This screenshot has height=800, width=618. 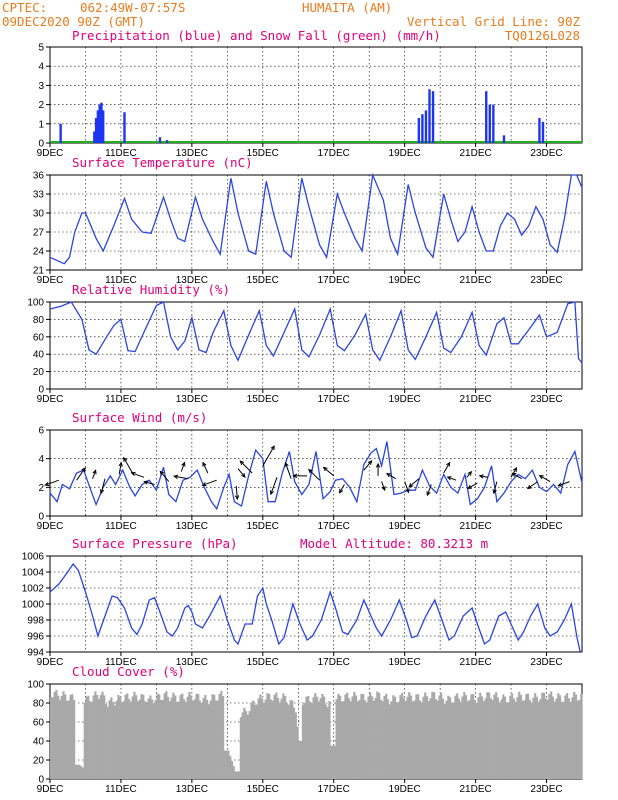 What do you see at coordinates (263, 153) in the screenshot?
I see `precipitation-xtick-label: 15DEC` at bounding box center [263, 153].